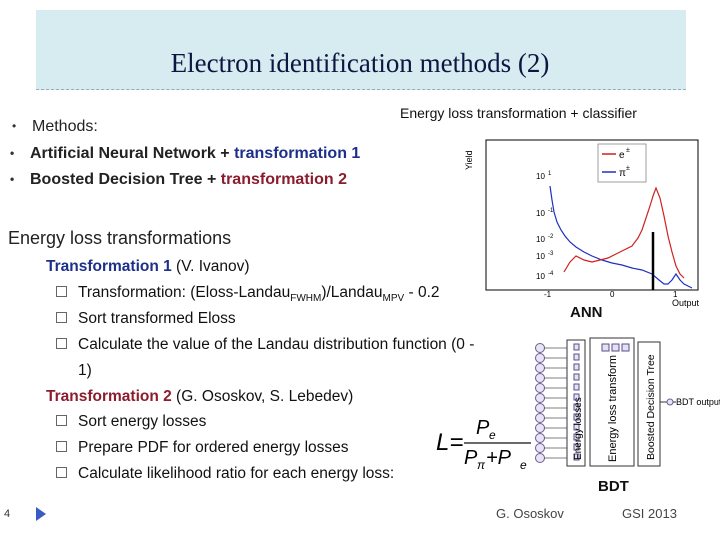 This screenshot has width=720, height=540. Describe the element at coordinates (622, 173) in the screenshot. I see `legend-pion-label: π` at that location.